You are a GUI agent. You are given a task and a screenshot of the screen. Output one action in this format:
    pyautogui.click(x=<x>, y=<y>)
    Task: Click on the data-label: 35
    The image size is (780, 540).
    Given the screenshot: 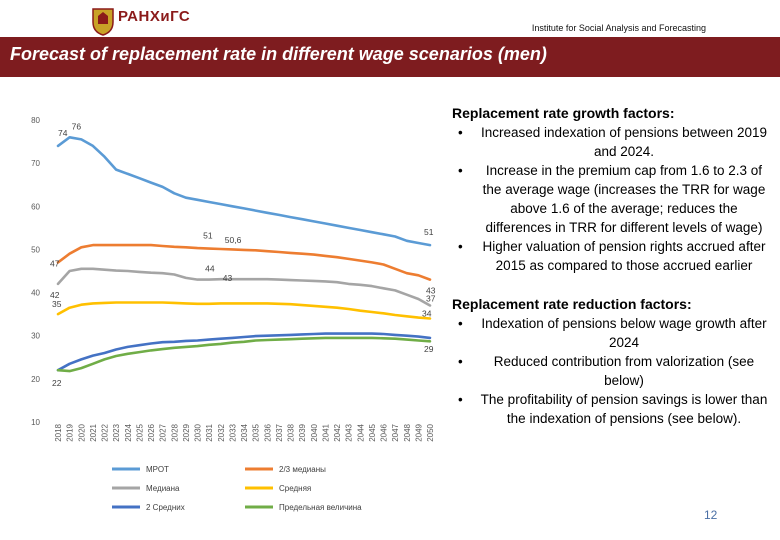 What is the action you would take?
    pyautogui.click(x=57, y=304)
    